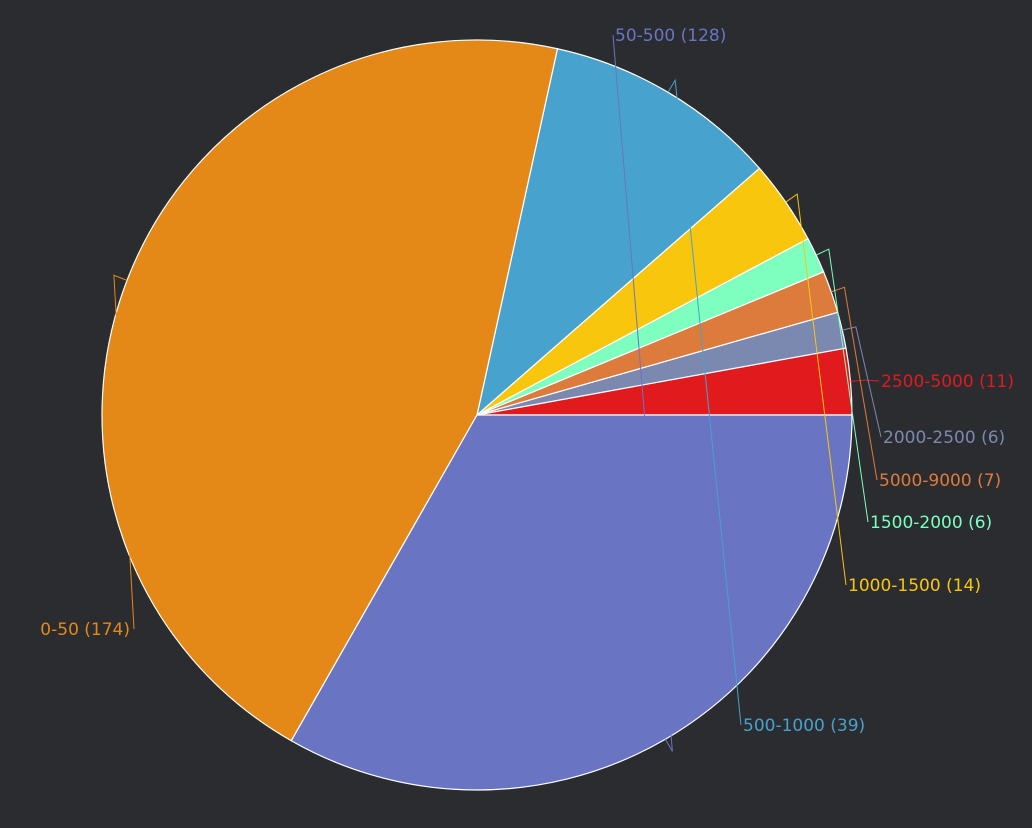 This screenshot has width=1032, height=828. Describe the element at coordinates (85, 630) in the screenshot. I see `slice-label-0-50: 0-50 (174)` at that location.